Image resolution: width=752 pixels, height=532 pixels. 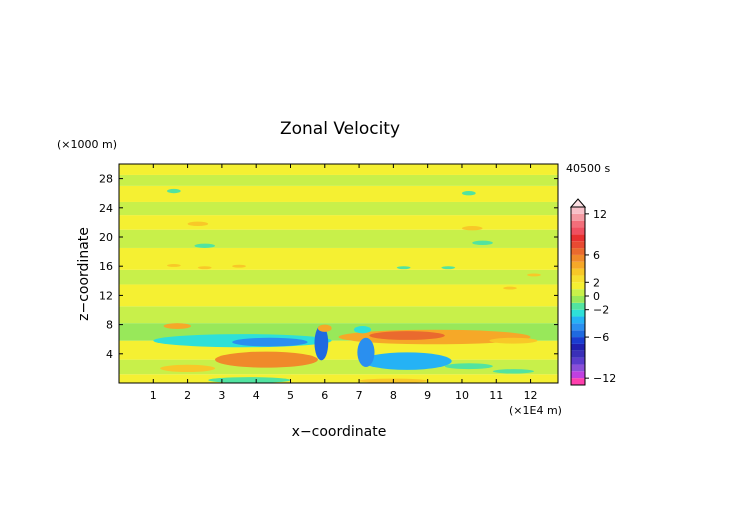 I want to click on x-tick-label-1: 1, so click(x=153, y=395).